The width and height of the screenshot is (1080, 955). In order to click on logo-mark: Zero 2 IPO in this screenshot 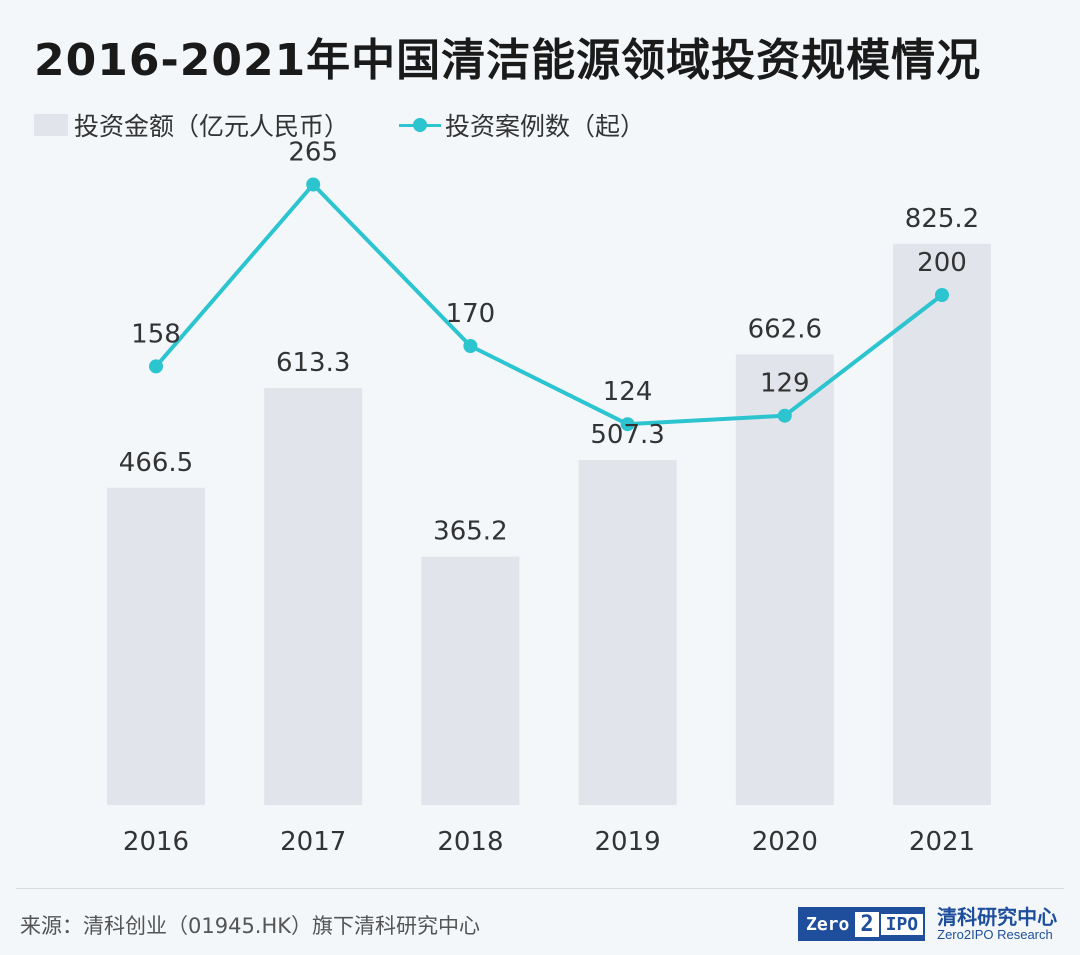, I will do `click(862, 924)`.